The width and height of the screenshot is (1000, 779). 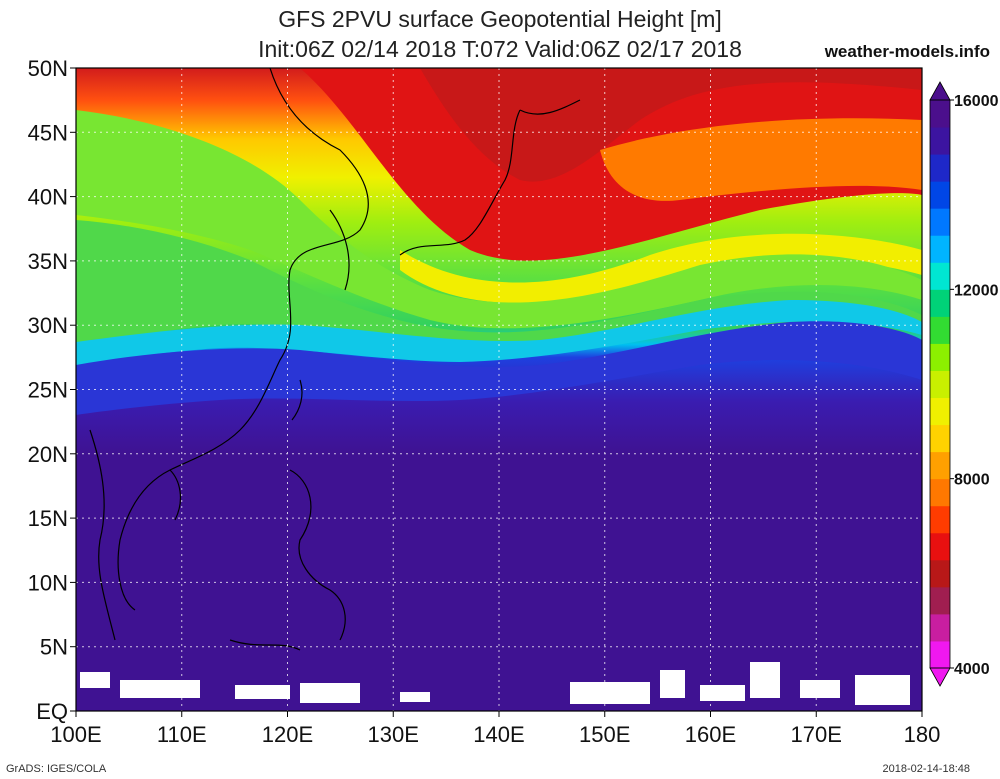 What do you see at coordinates (972, 480) in the screenshot?
I see `colorbar-tick-label: 8000` at bounding box center [972, 480].